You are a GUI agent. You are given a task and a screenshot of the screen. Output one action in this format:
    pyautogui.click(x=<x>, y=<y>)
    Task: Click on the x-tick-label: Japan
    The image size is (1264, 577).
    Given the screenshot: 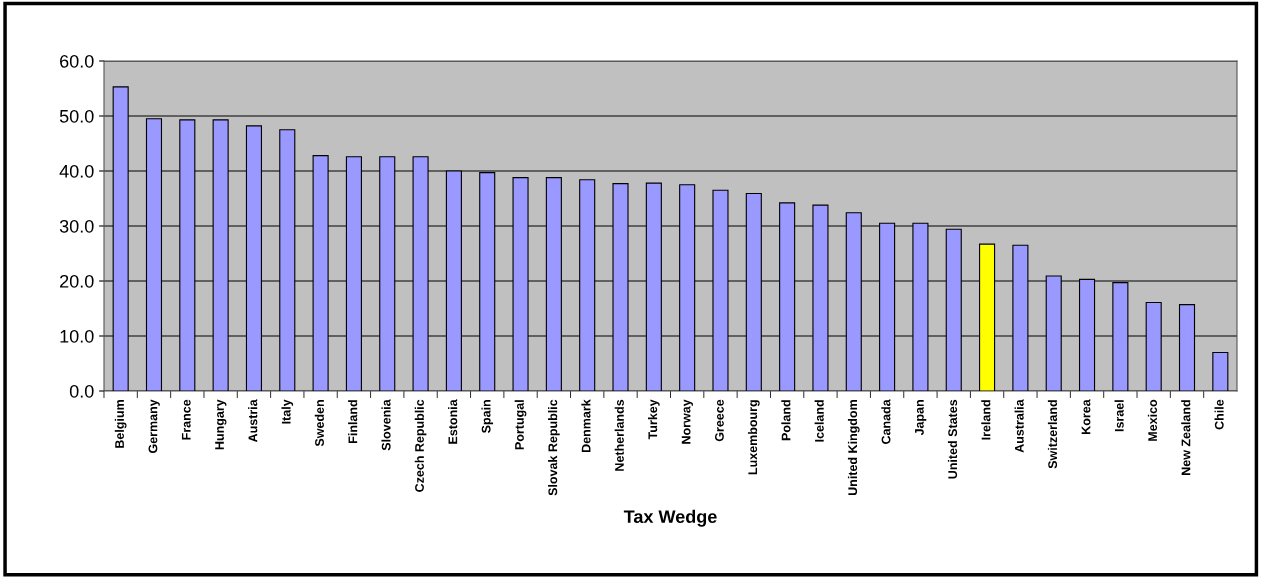 What is the action you would take?
    pyautogui.click(x=921, y=418)
    